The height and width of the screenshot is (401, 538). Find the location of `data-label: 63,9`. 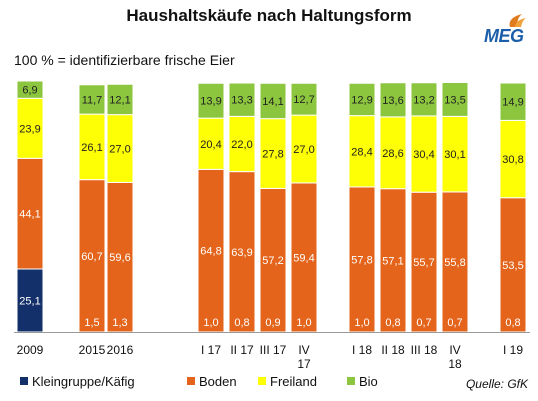

data-label: 63,9 is located at coordinates (241, 253).